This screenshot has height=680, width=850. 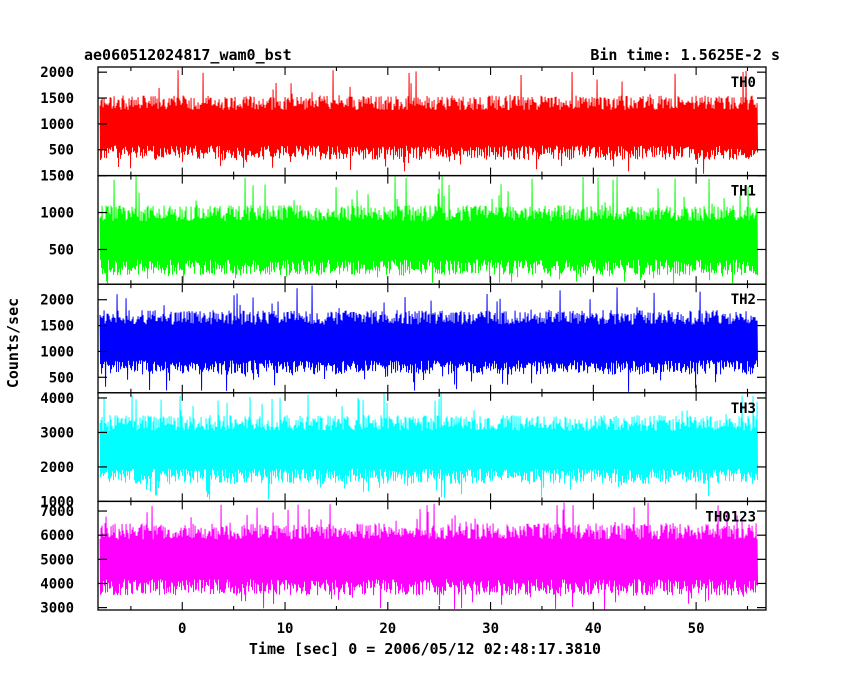 I want to click on panel-th3: 1000 2000 3000 4000 TH3, so click(x=403, y=450).